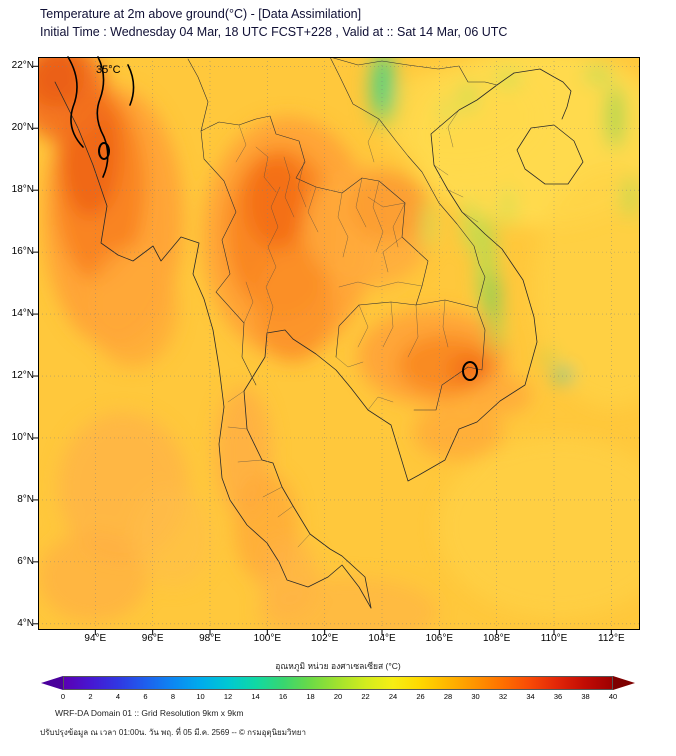 The image size is (676, 756). What do you see at coordinates (558, 696) in the screenshot?
I see `colorbar-tick-label: 36` at bounding box center [558, 696].